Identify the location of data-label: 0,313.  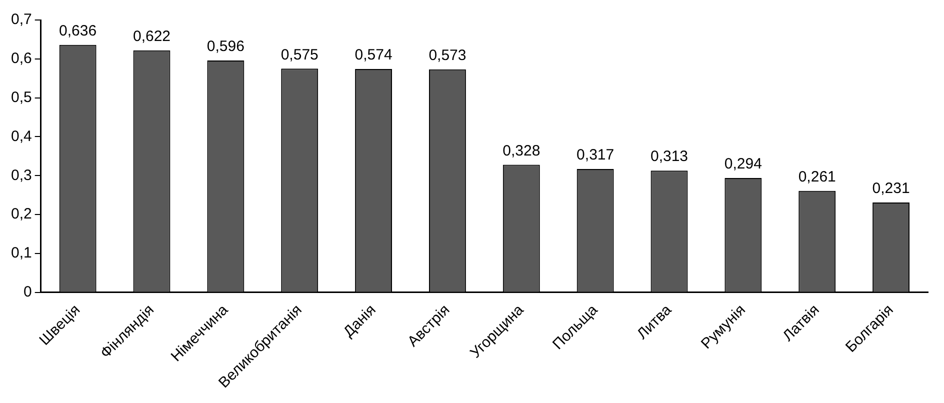
(669, 157).